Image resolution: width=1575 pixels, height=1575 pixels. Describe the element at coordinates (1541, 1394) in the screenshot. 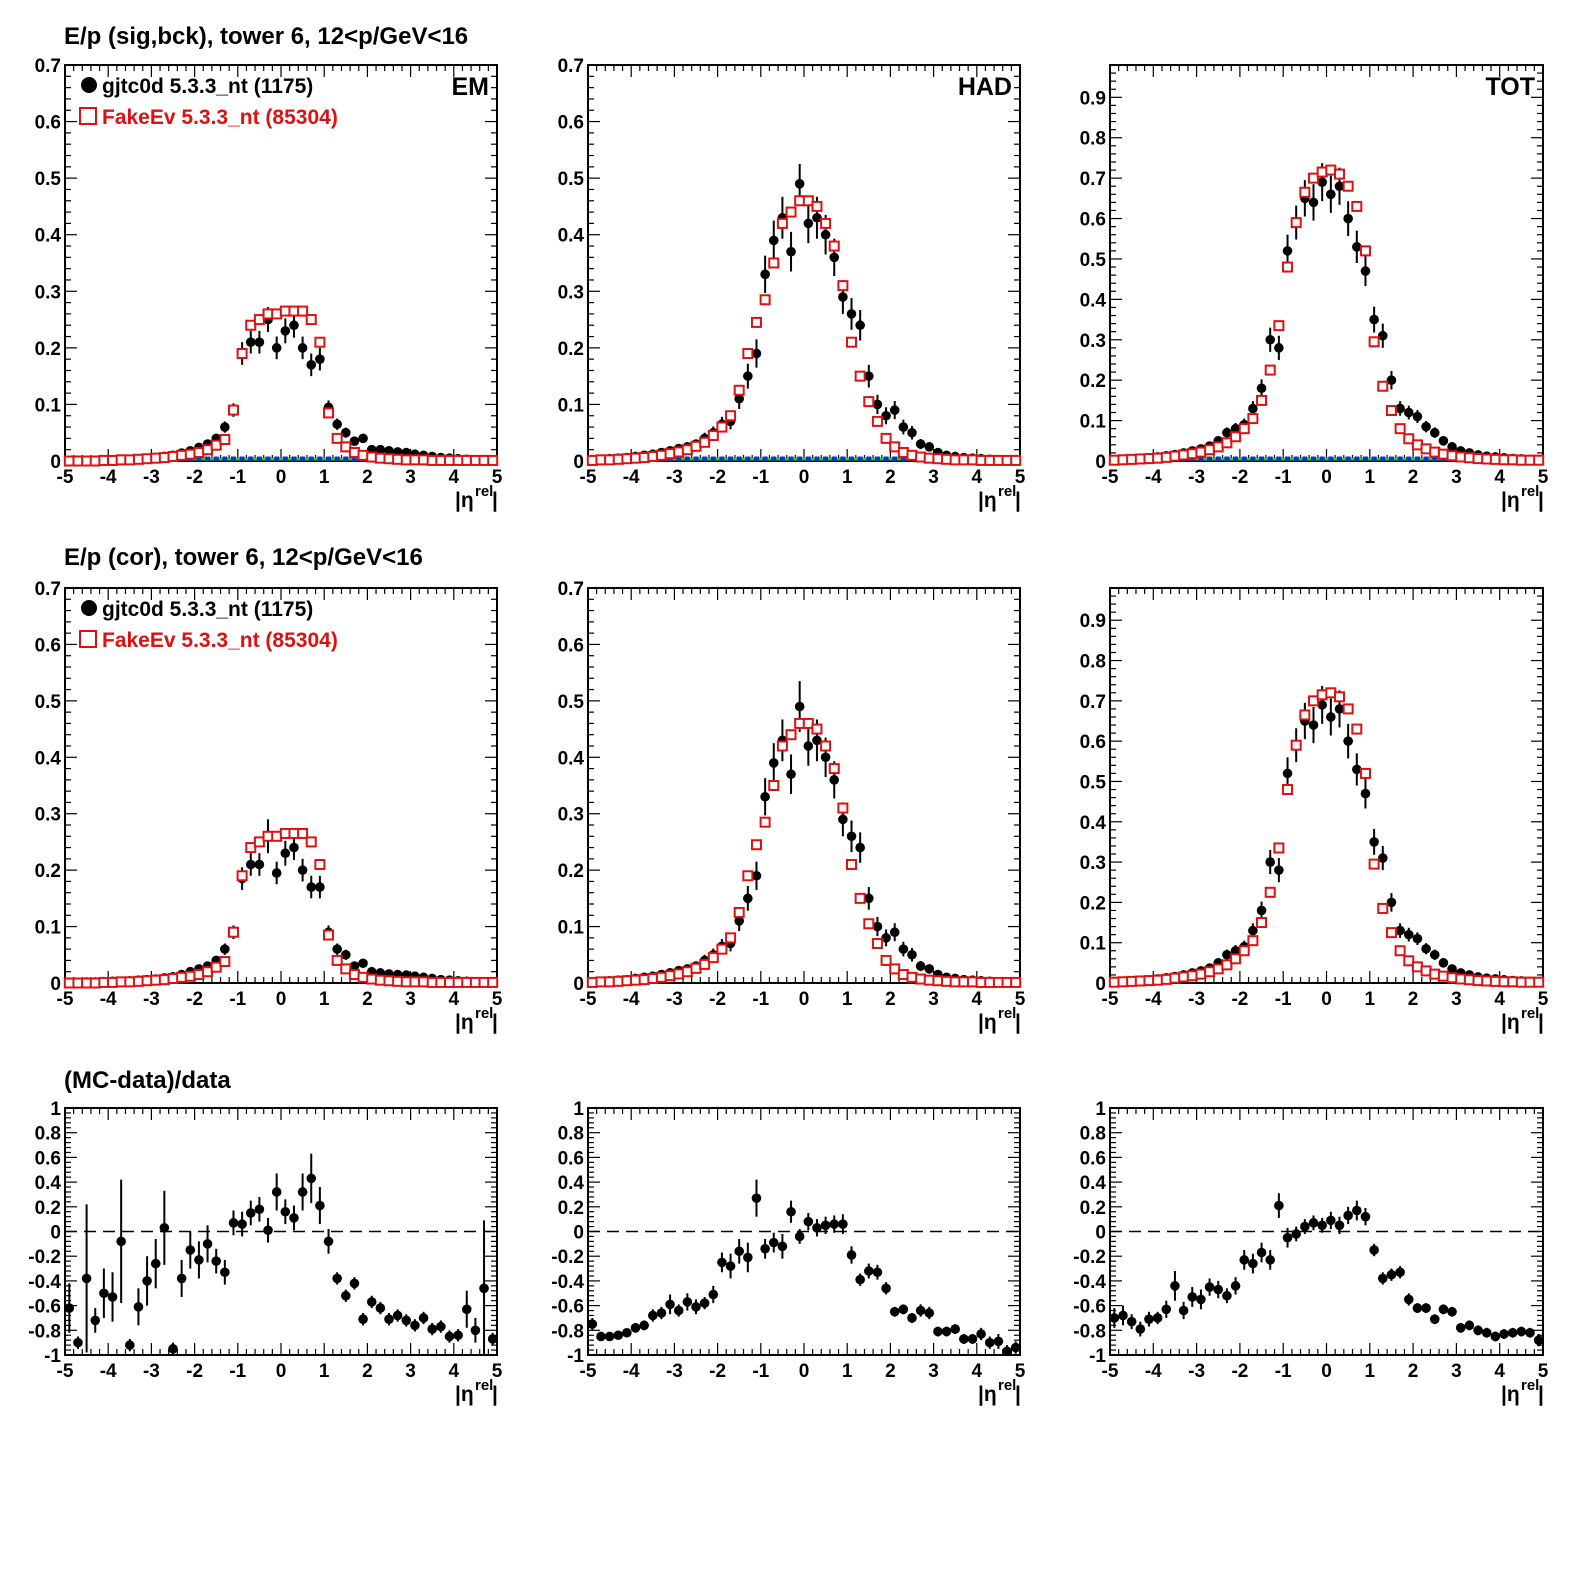

I see `x-axis-label-end: |` at that location.